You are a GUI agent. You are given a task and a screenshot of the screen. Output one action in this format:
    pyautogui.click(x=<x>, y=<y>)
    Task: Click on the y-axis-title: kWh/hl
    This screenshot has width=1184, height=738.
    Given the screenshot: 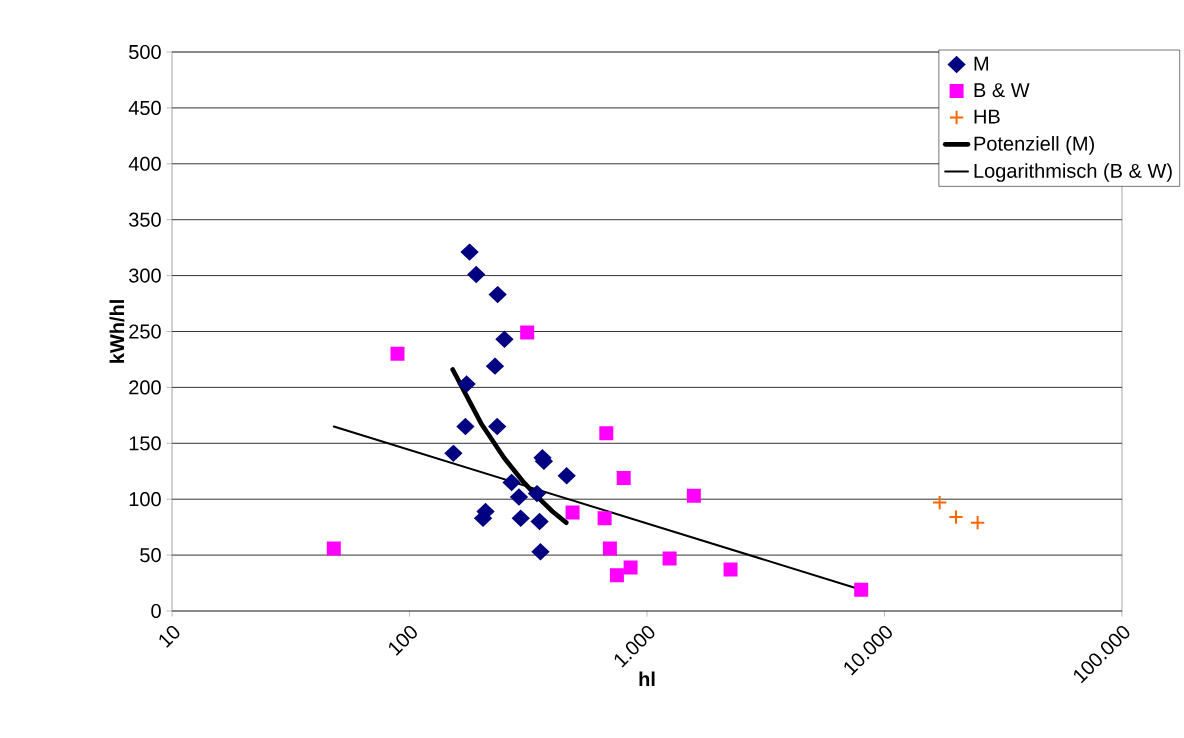 What is the action you would take?
    pyautogui.click(x=117, y=331)
    